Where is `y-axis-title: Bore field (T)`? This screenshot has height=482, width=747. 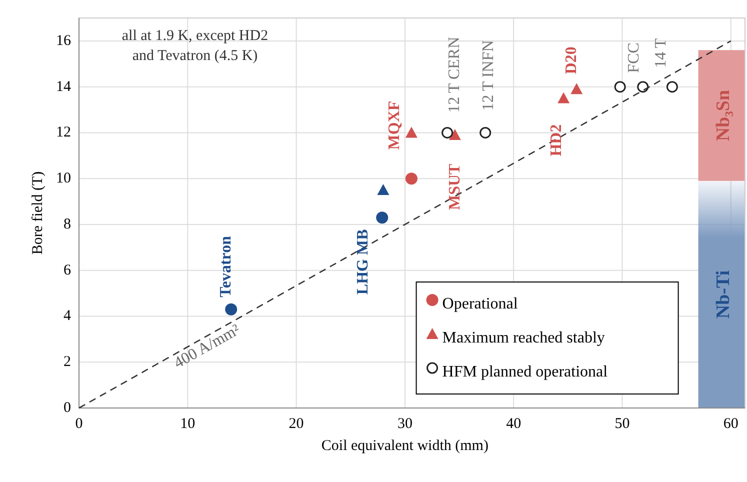 y-axis-title: Bore field (T) is located at coordinates (38, 213).